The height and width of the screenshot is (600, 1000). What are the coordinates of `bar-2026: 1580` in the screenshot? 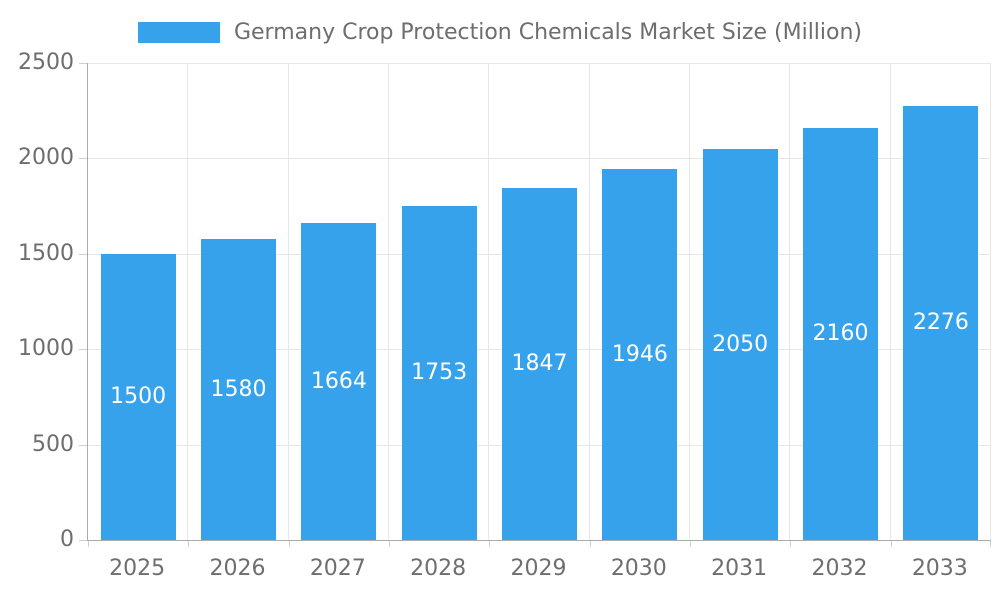 It's located at (238, 389).